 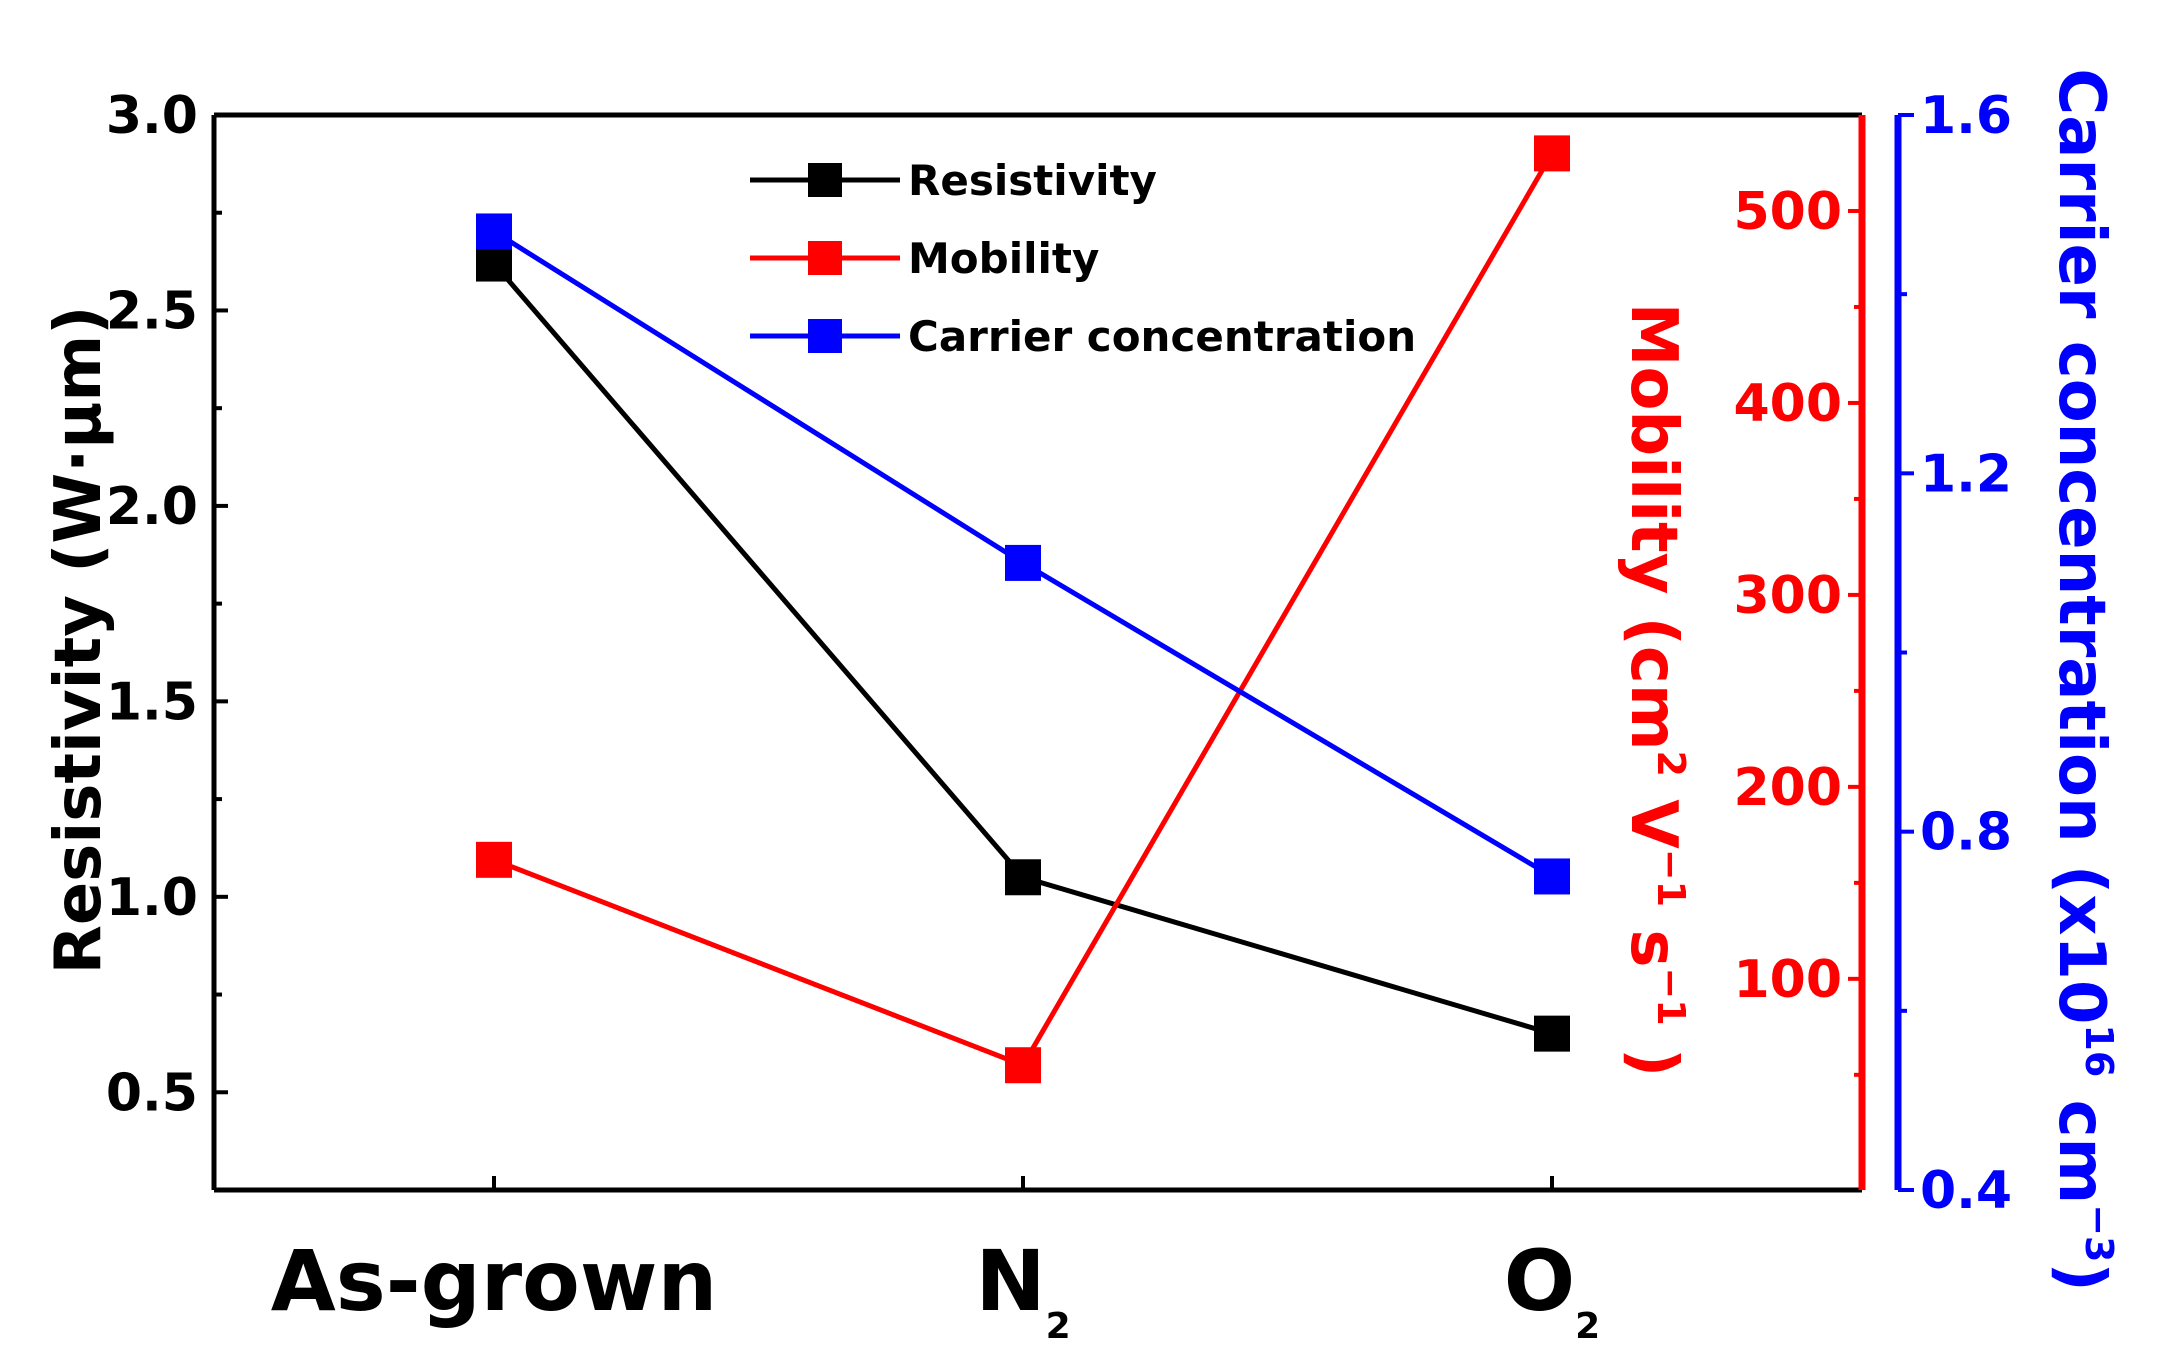 What do you see at coordinates (152, 116) in the screenshot?
I see `left-tick-label: 3.0` at bounding box center [152, 116].